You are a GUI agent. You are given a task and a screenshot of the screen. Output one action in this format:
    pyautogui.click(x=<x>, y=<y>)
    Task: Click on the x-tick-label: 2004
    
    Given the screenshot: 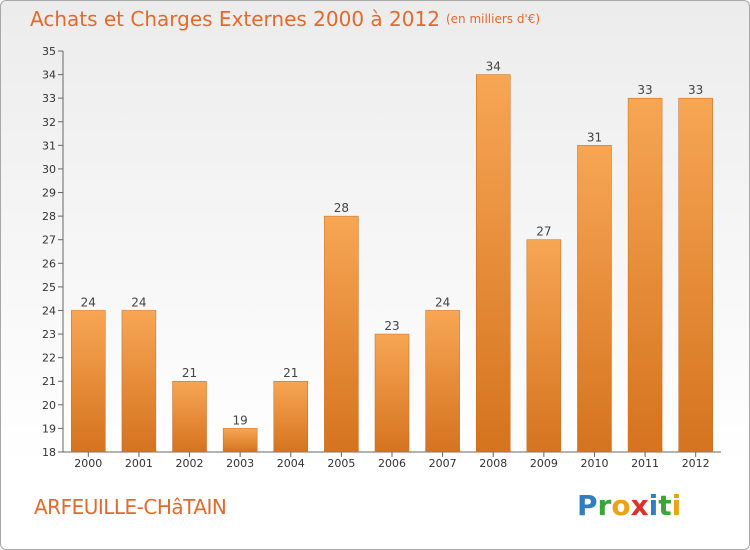 What is the action you would take?
    pyautogui.click(x=291, y=463)
    